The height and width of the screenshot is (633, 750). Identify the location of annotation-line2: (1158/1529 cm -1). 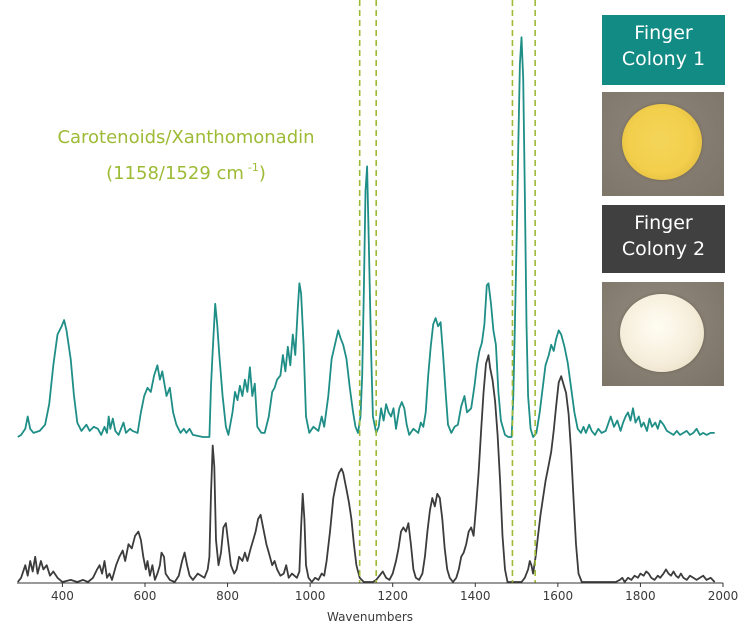
(186, 172).